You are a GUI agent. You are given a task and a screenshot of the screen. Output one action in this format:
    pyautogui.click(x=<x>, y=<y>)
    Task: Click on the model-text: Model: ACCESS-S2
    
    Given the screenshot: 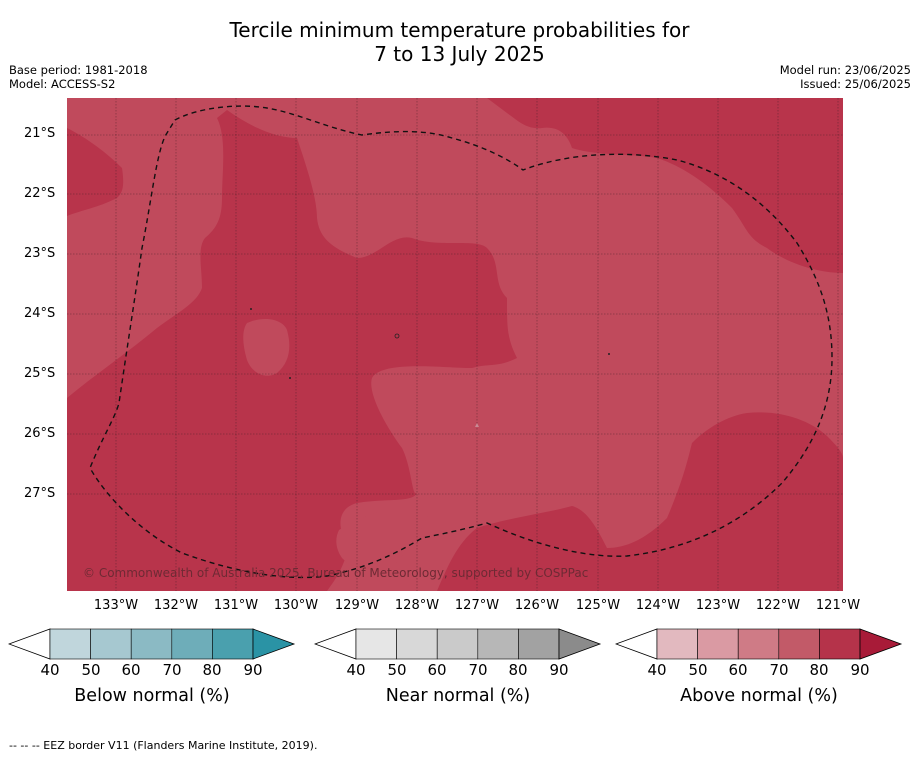 What is the action you would take?
    pyautogui.click(x=62, y=84)
    